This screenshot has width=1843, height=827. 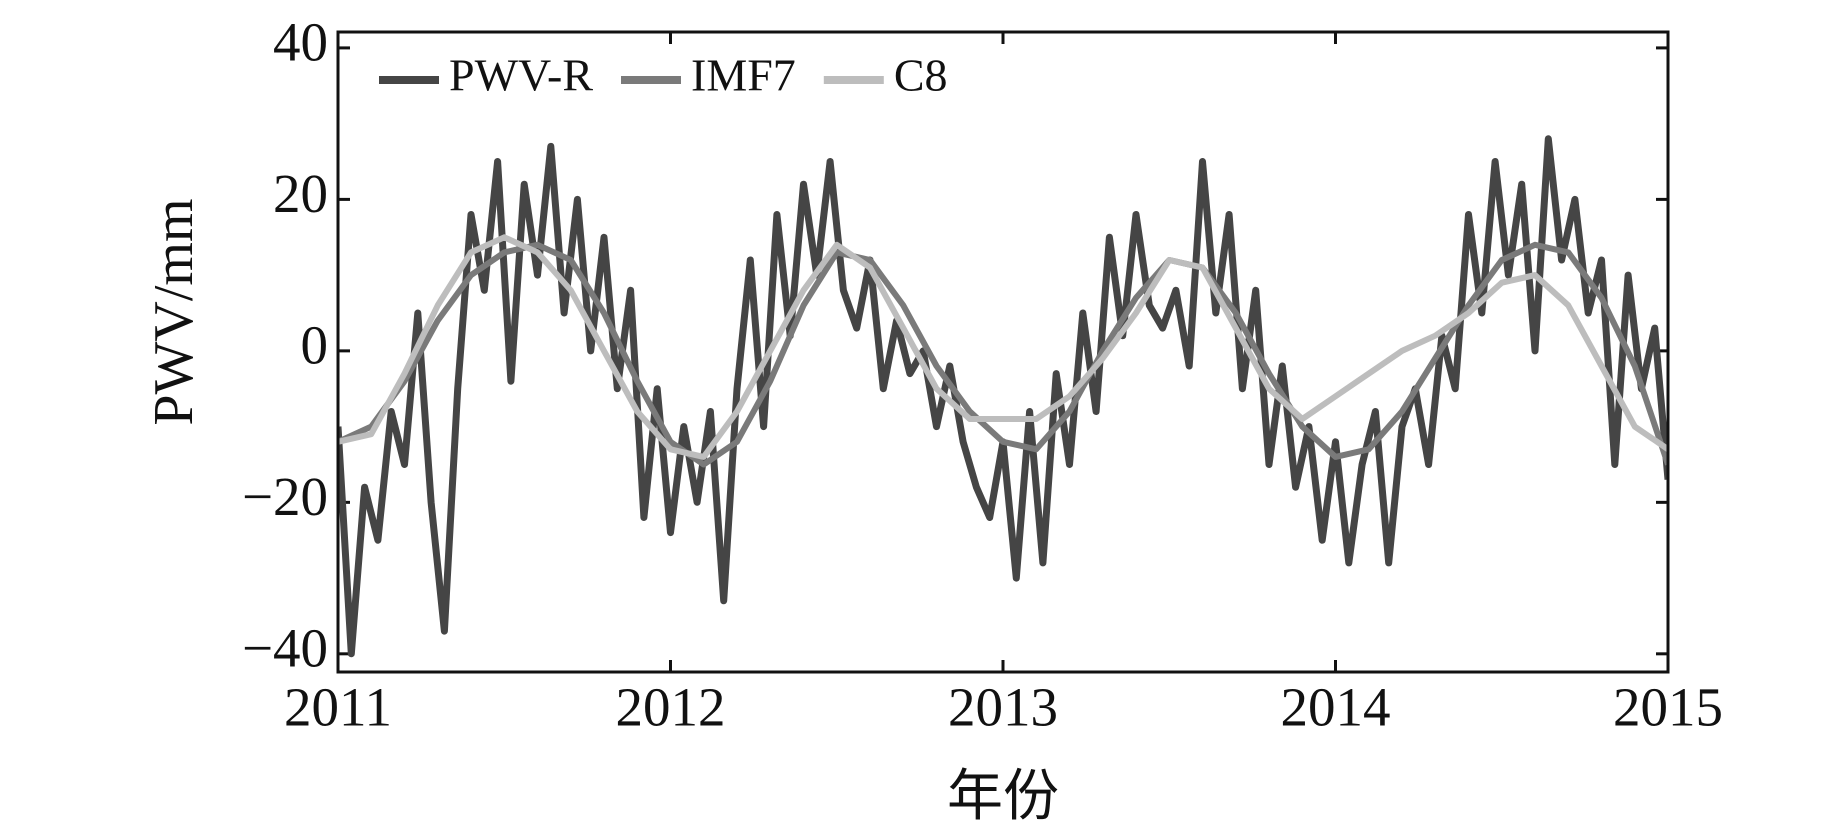 What do you see at coordinates (1003, 796) in the screenshot?
I see `x-axis-label: 年份` at bounding box center [1003, 796].